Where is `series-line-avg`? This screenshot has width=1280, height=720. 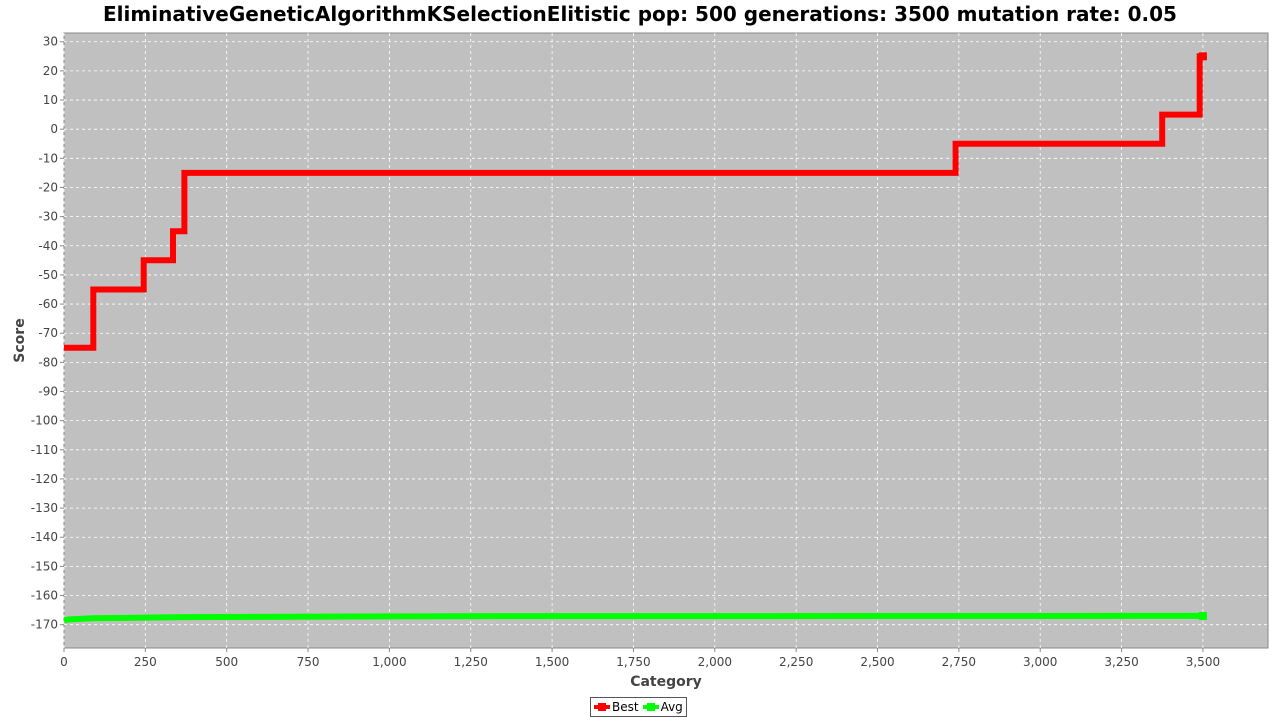
series-line-avg is located at coordinates (633, 618).